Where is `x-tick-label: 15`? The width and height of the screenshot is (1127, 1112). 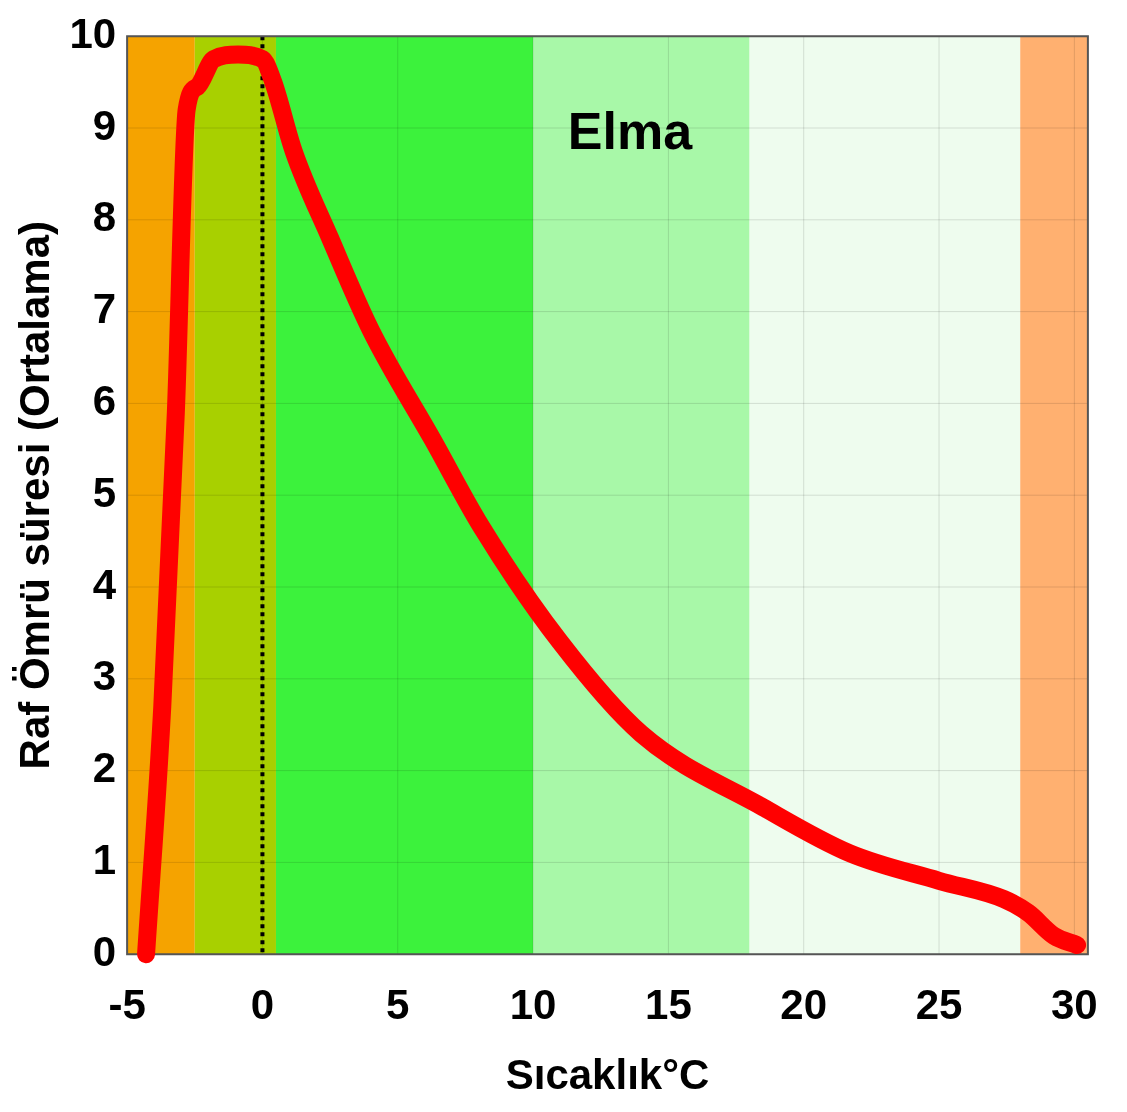 x-tick-label: 15 is located at coordinates (668, 1004).